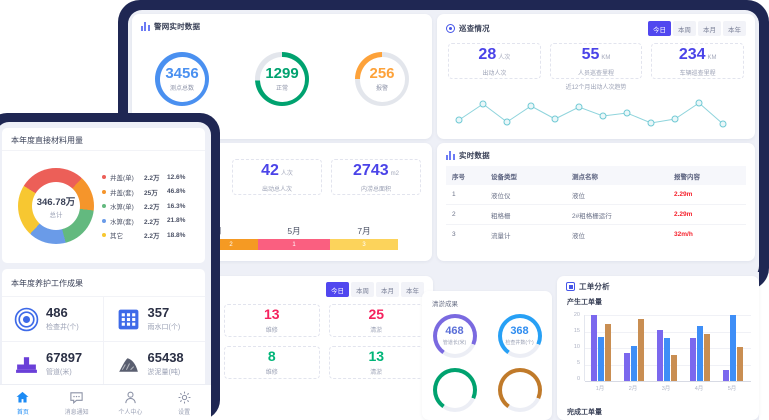  Describe the element at coordinates (376, 362) in the screenshot. I see `tile-dredge-green: 13 清淤` at that location.